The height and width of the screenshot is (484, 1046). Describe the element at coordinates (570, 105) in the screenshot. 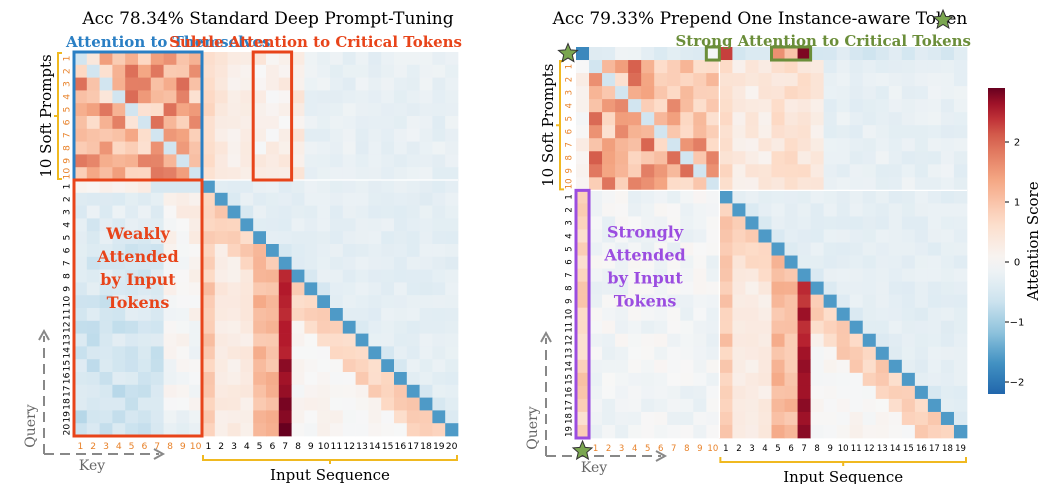

I see `y-tick-label: 4` at that location.